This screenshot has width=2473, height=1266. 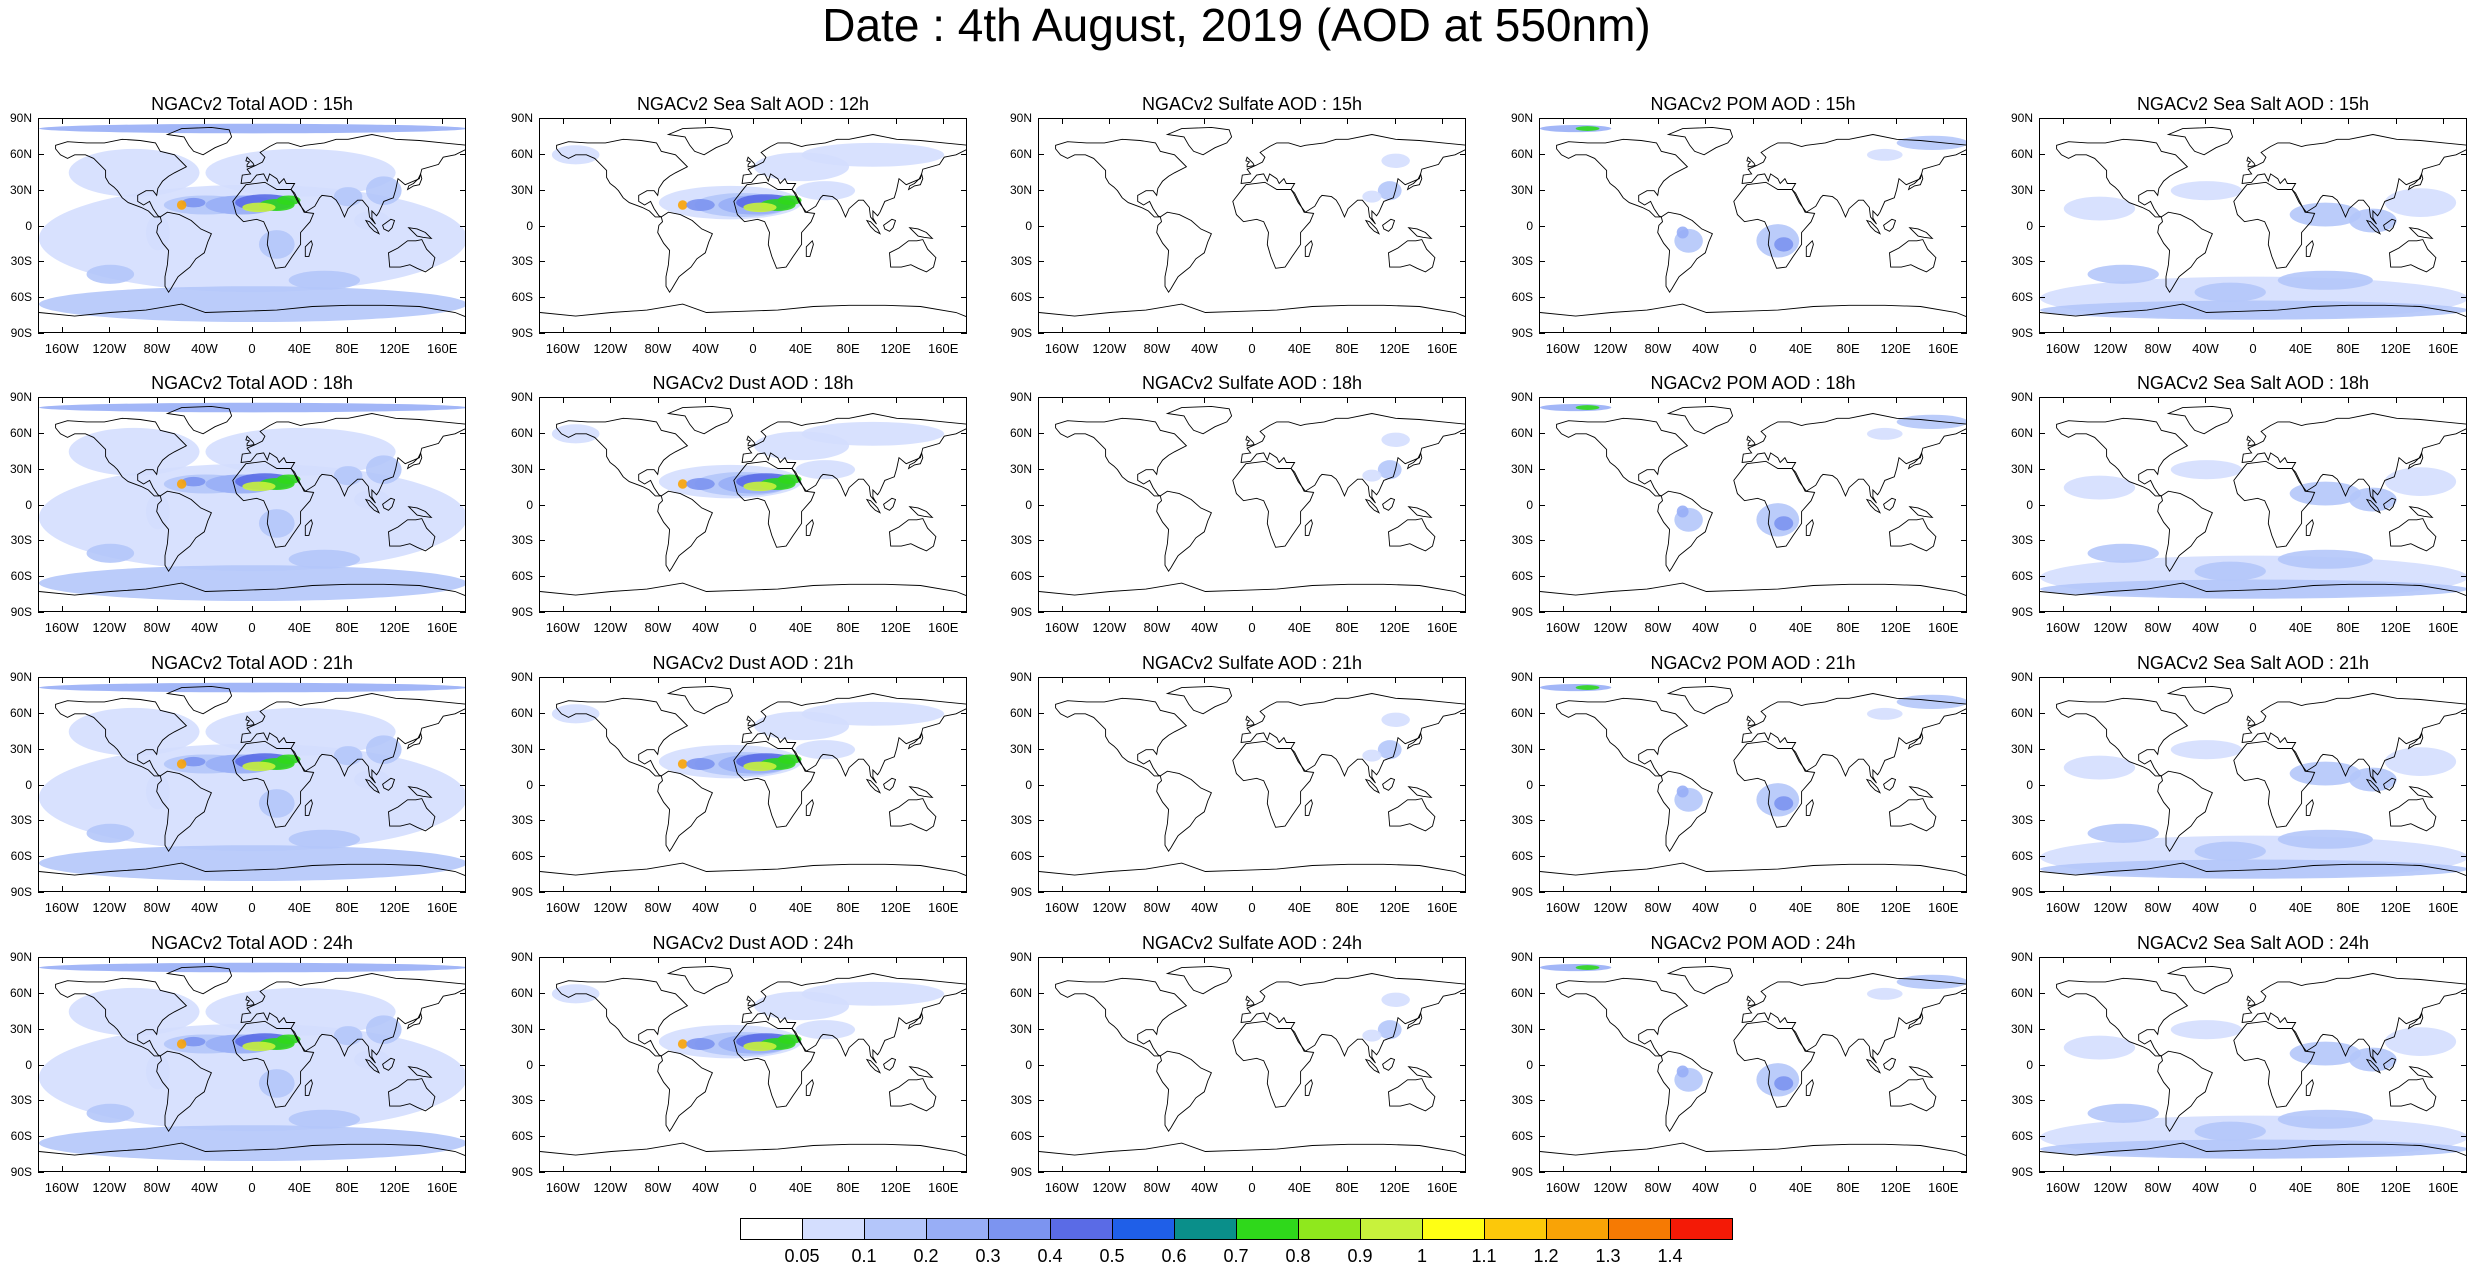 What do you see at coordinates (1020, 118) in the screenshot?
I see `lat-tick-label: 90N` at bounding box center [1020, 118].